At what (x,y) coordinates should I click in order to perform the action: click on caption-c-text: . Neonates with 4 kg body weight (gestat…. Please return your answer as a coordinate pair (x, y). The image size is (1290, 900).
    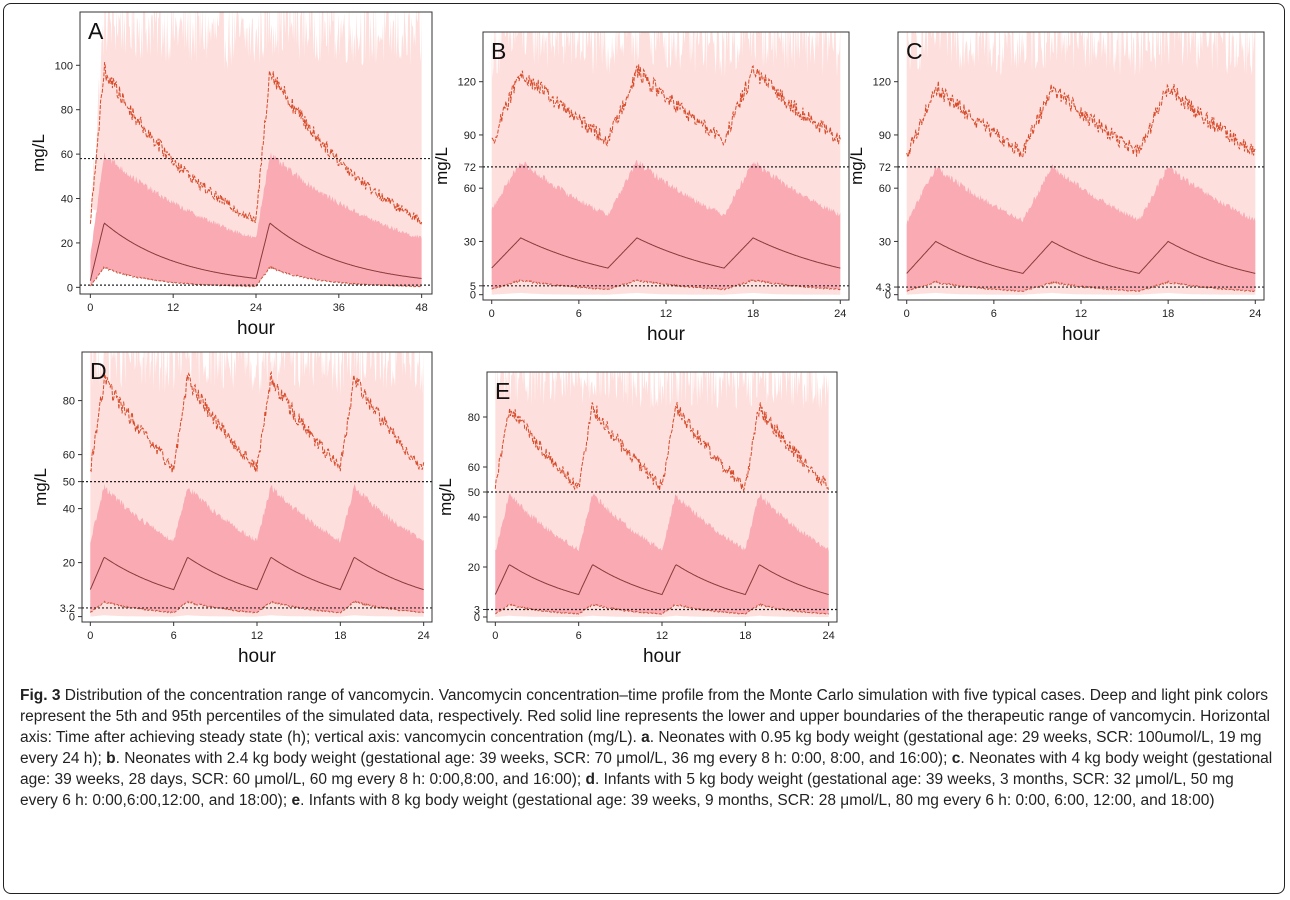
    Looking at the image, I should click on (646, 769).